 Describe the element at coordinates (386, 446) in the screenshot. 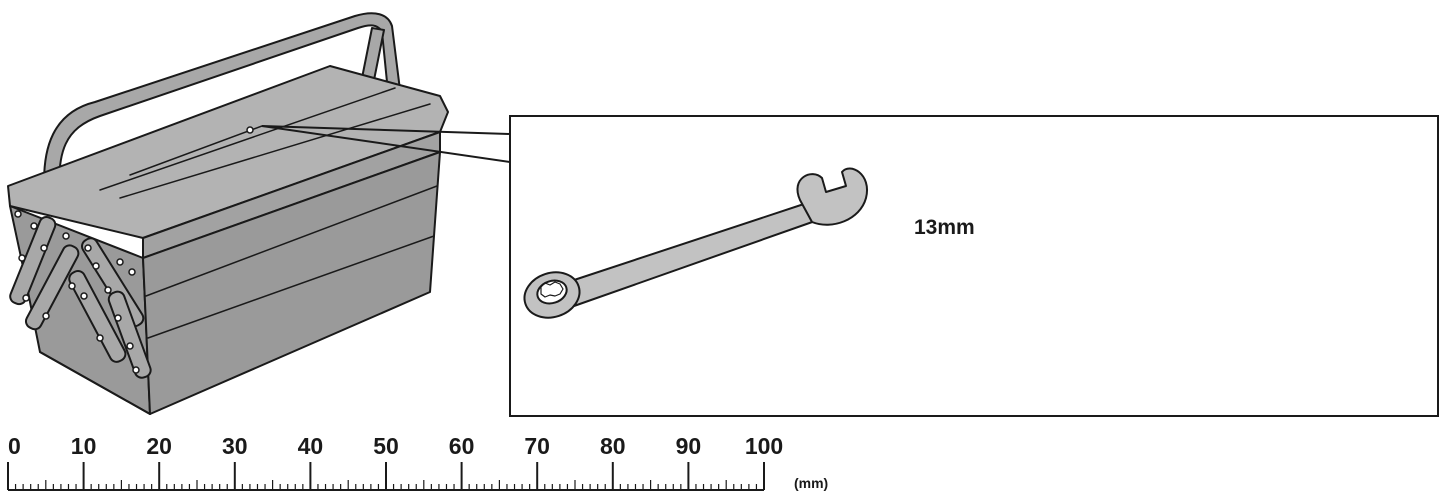

I see `ruler-tick-label: 50` at that location.